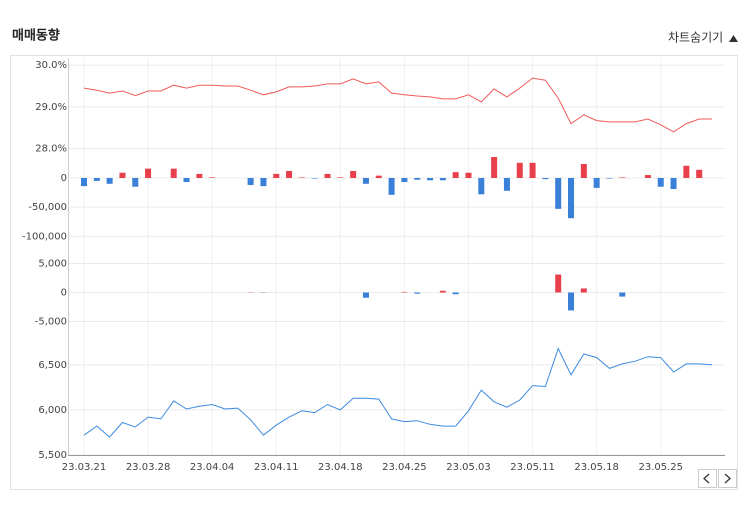  Describe the element at coordinates (276, 467) in the screenshot. I see `x-tick-label: 23.04.11` at that location.